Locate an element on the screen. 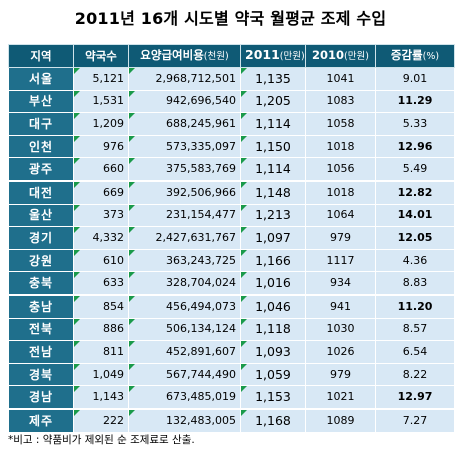  cost-cell: 573,335,097 is located at coordinates (184, 146).